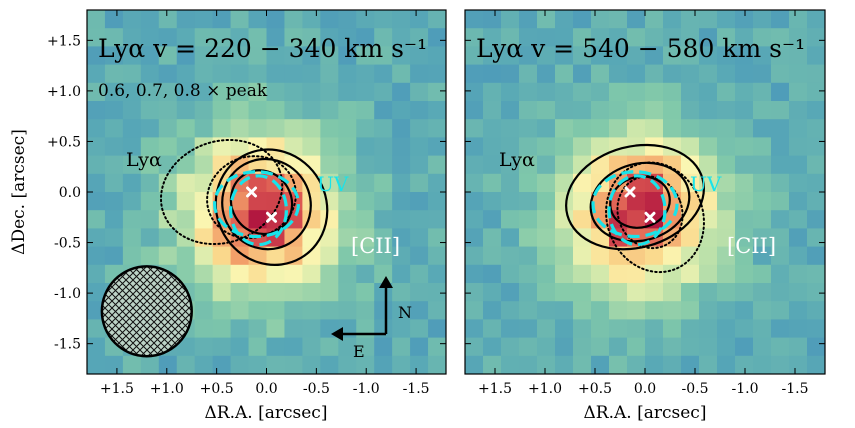 The image size is (855, 428). What do you see at coordinates (144, 160) in the screenshot?
I see `lya-label-left: Lyα` at bounding box center [144, 160].